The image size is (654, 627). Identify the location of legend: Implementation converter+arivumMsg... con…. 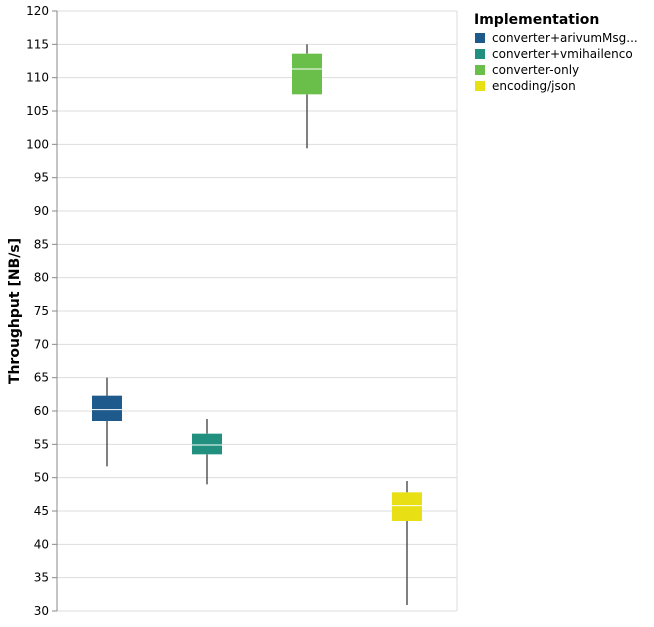
(556, 52).